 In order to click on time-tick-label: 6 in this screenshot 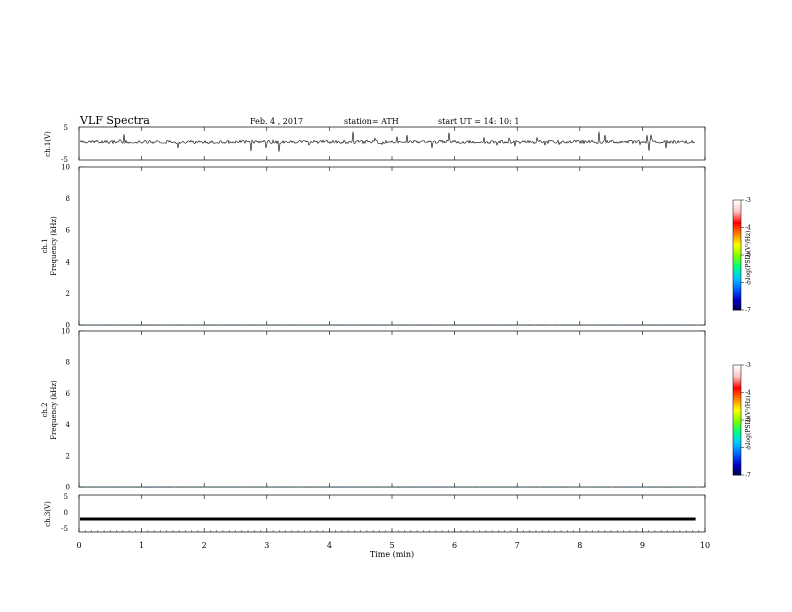, I will do `click(454, 545)`.